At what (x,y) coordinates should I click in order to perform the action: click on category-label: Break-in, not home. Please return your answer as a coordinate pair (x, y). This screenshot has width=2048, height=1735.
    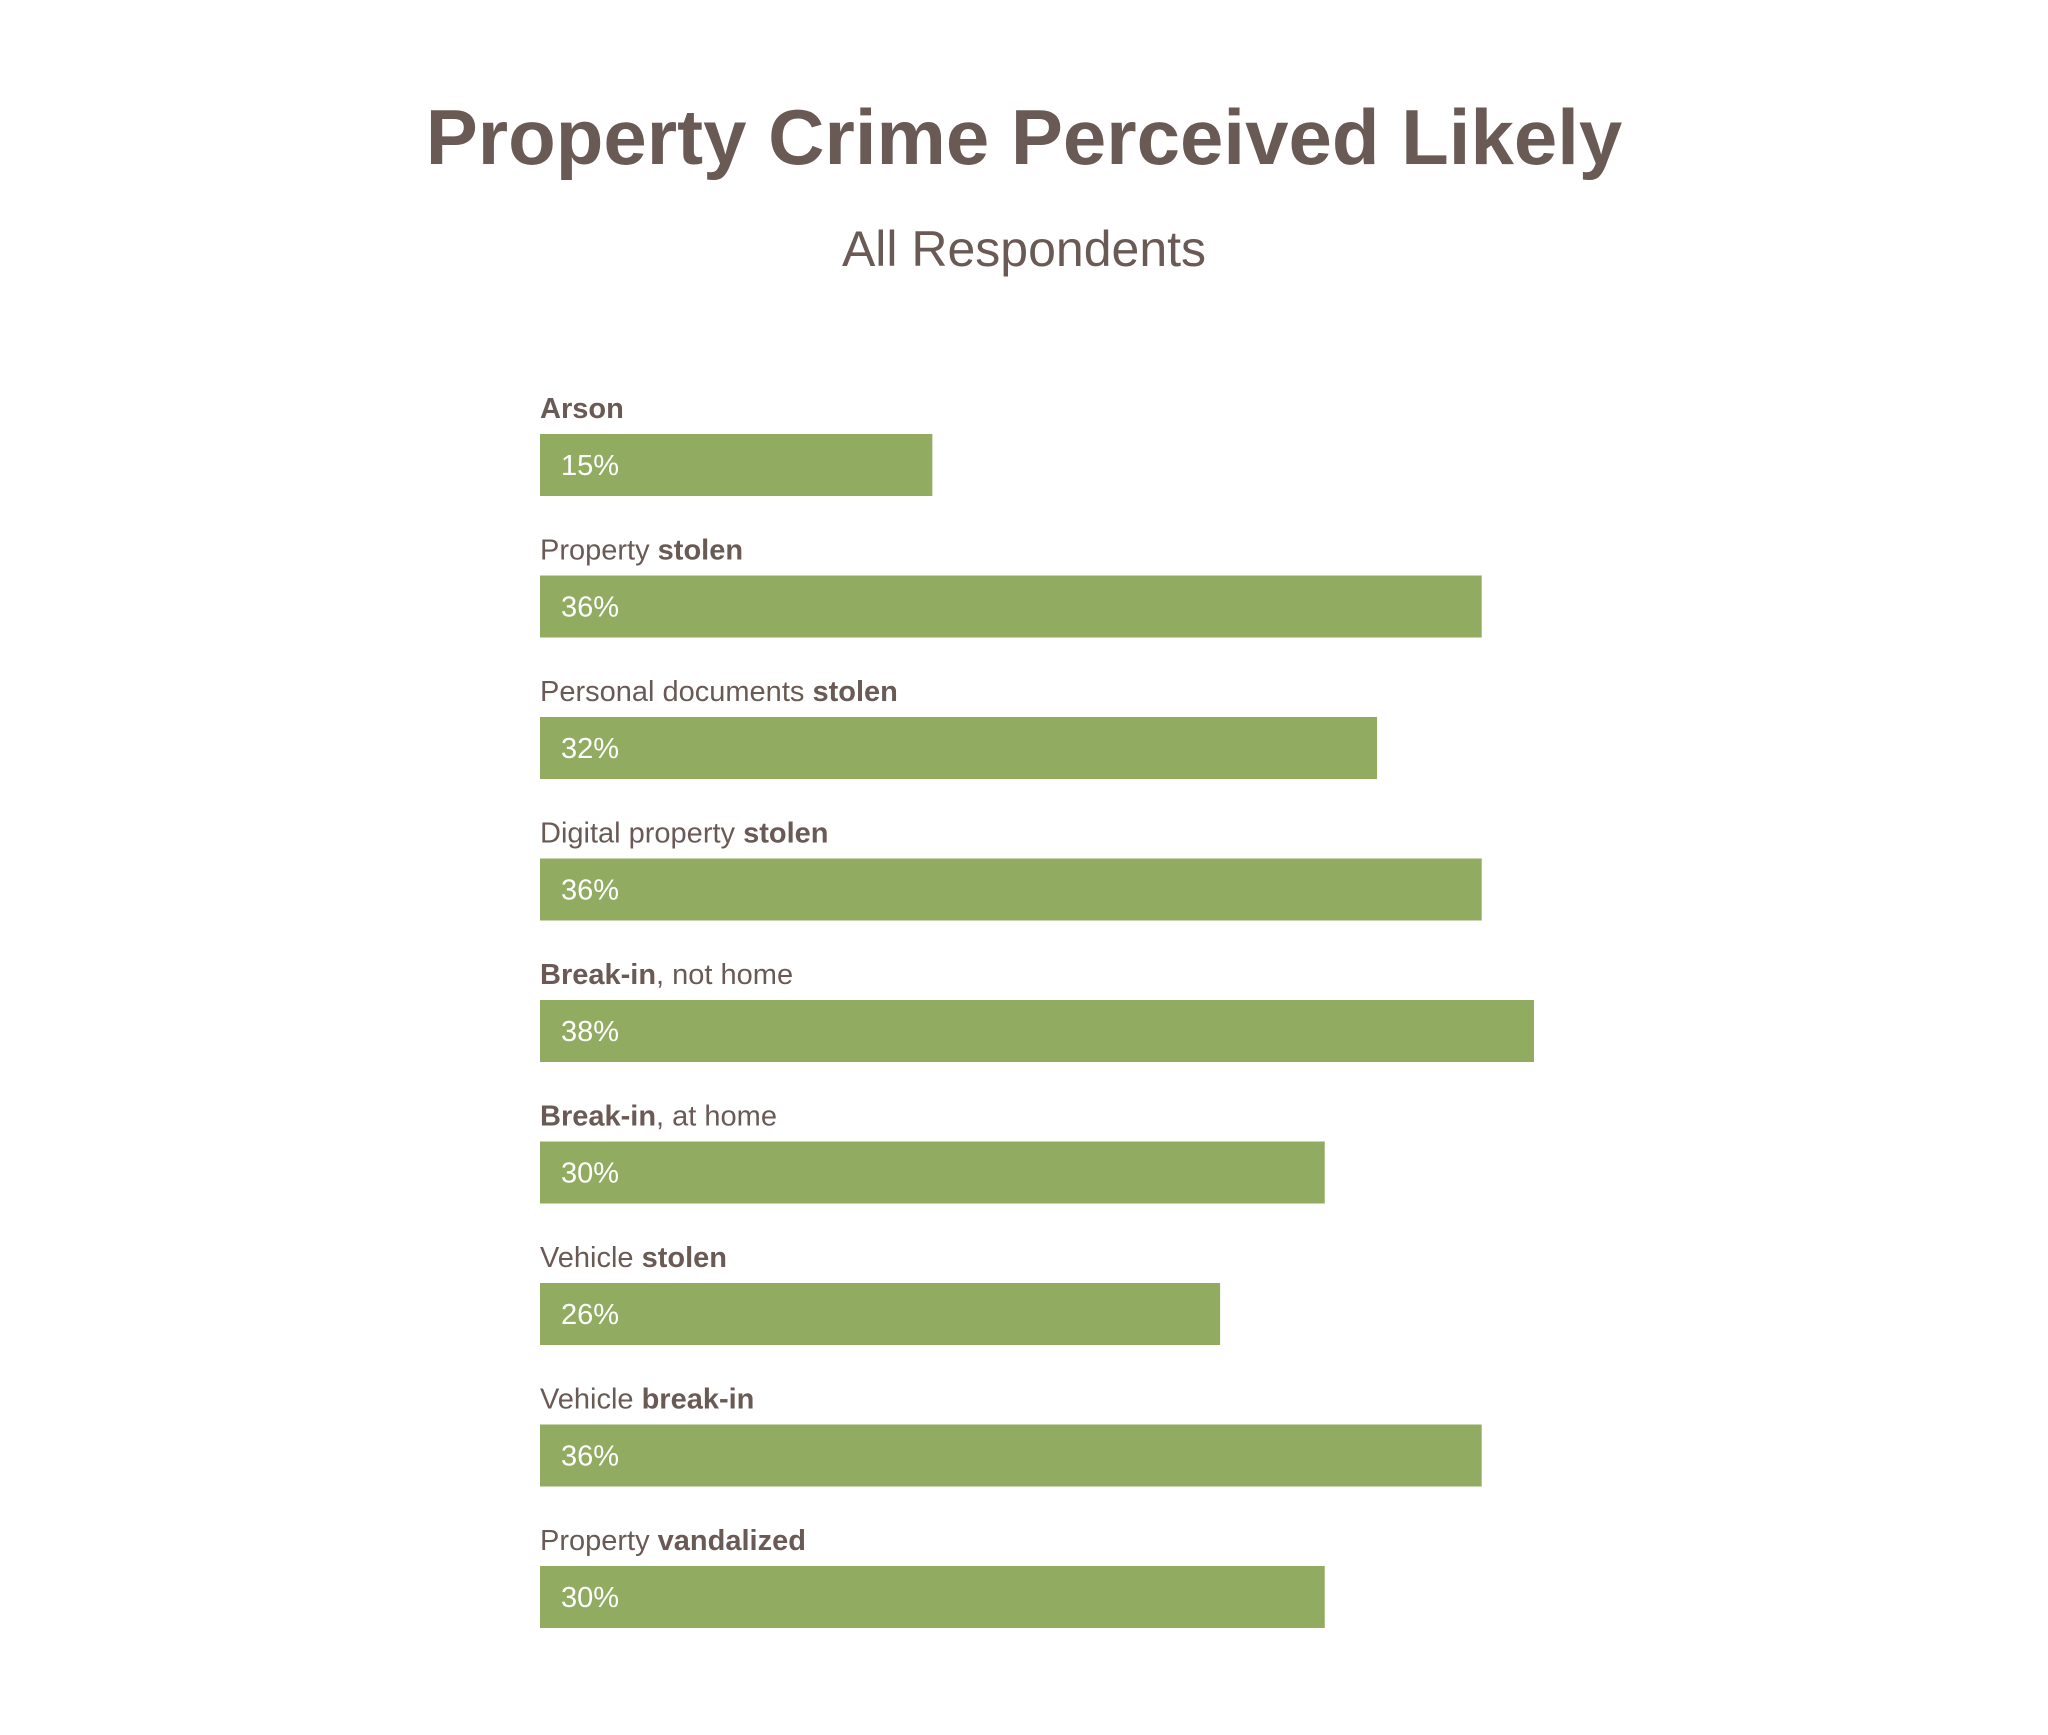
    Looking at the image, I should click on (666, 975).